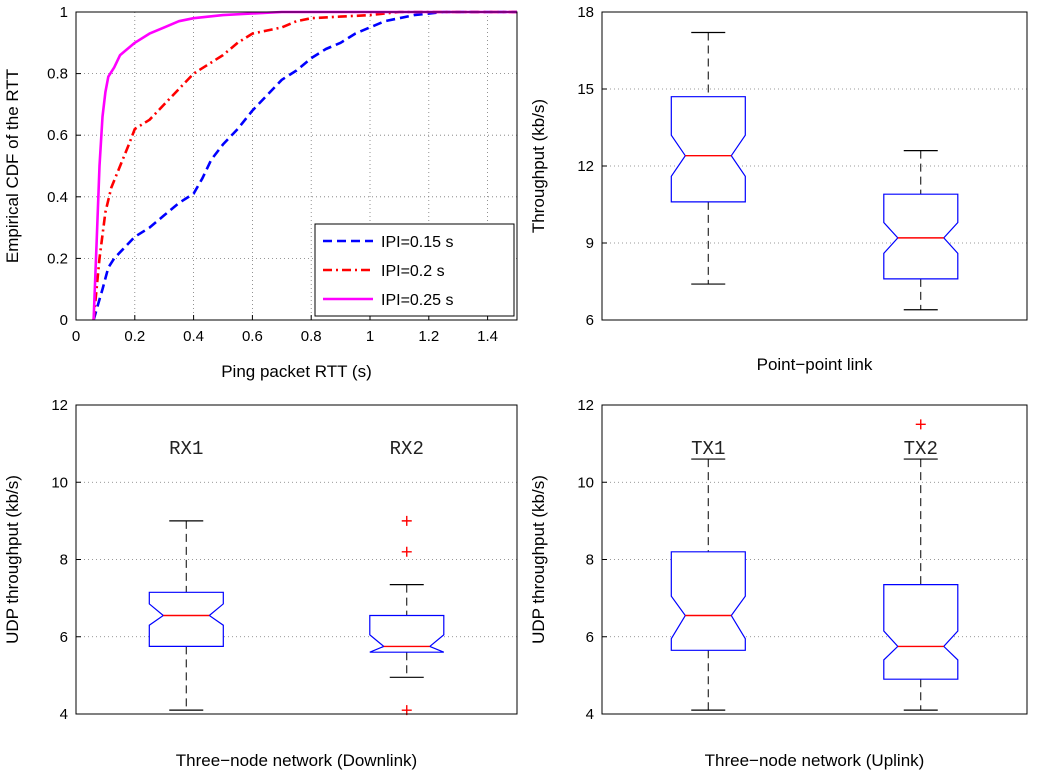 Image resolution: width=1037 pixels, height=776 pixels. What do you see at coordinates (417, 242) in the screenshot?
I see `legend-label-1: IPI=0.15 s` at bounding box center [417, 242].